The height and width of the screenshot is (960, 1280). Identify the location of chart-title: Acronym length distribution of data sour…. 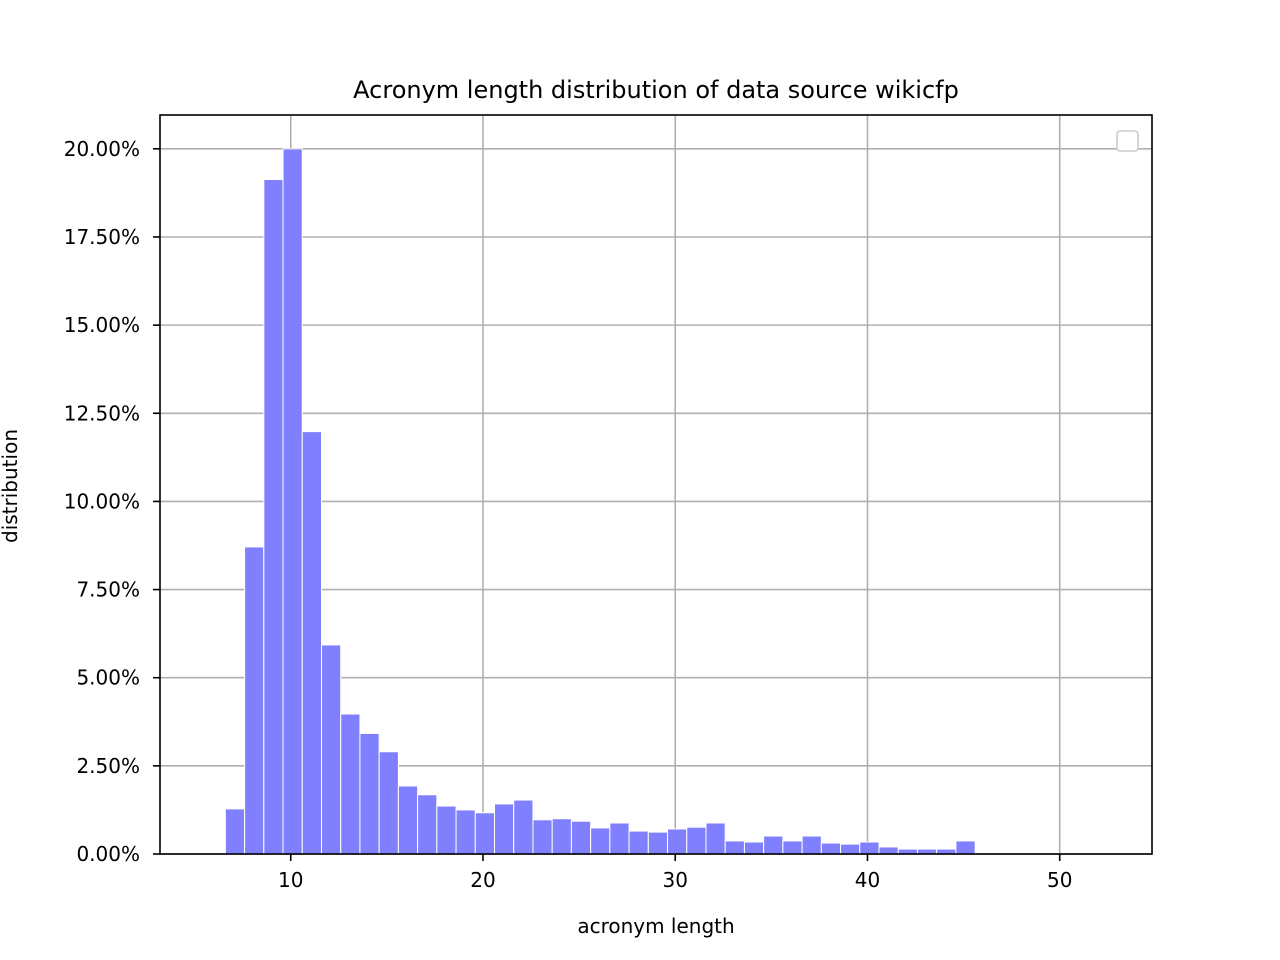
(656, 90).